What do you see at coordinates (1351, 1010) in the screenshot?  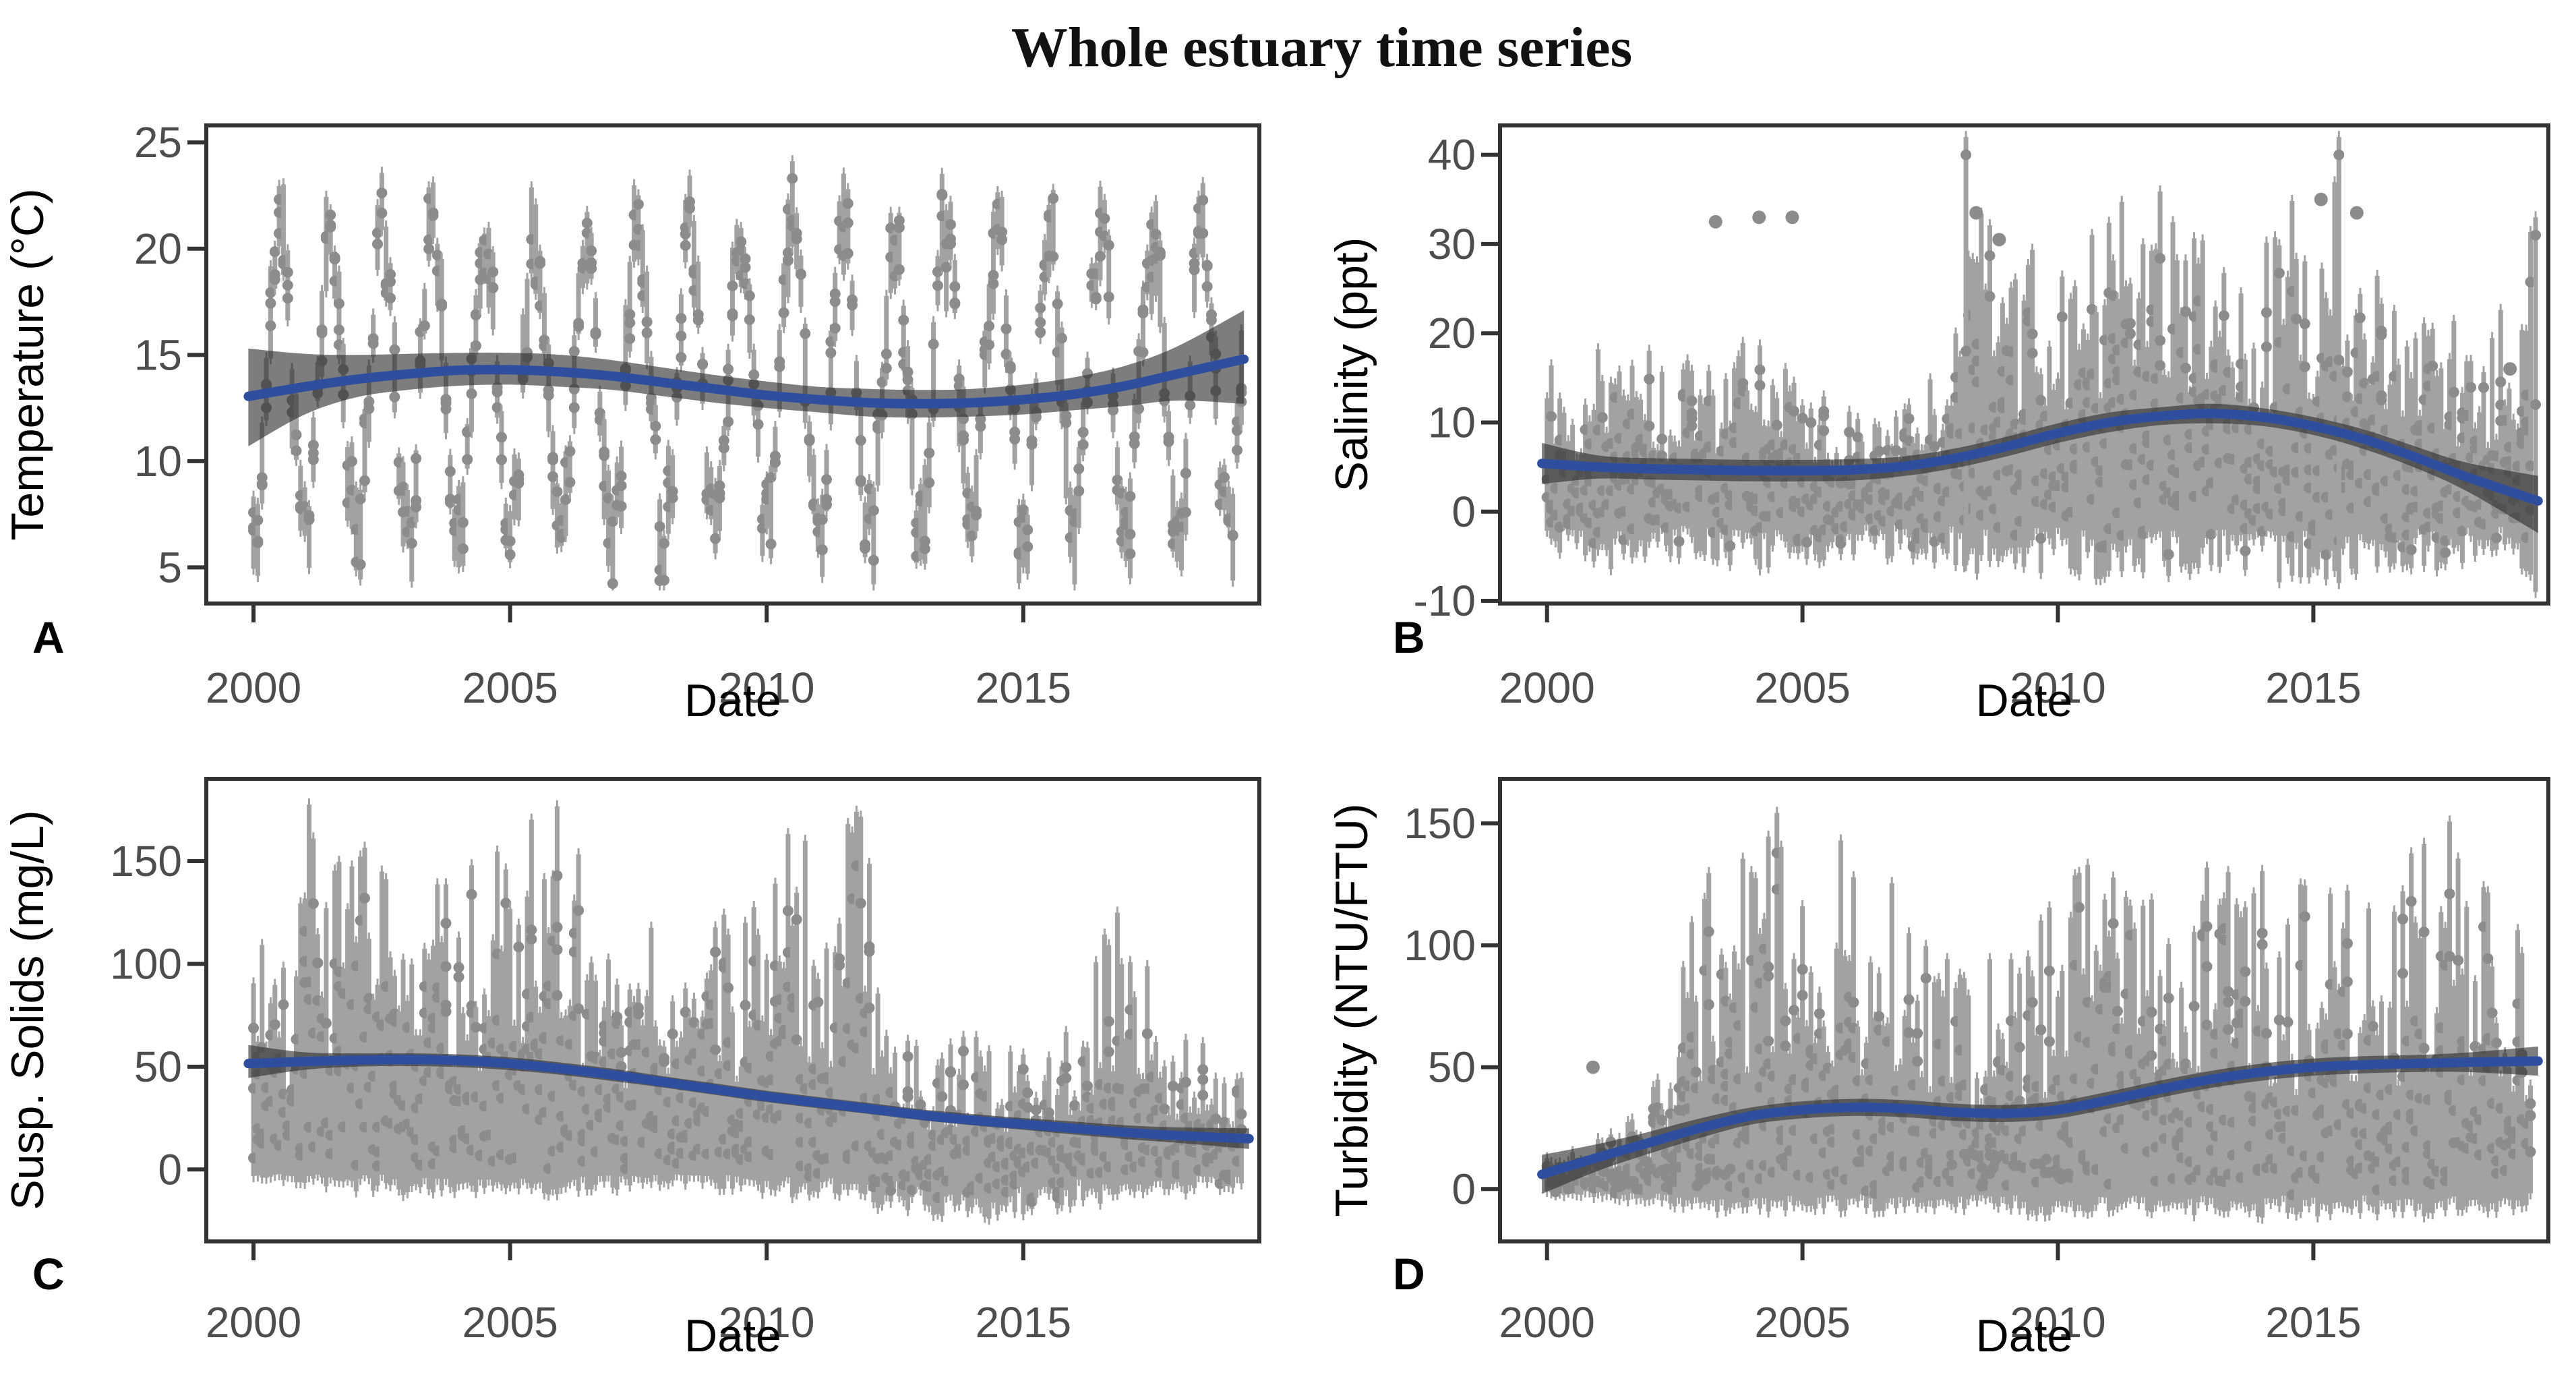 I see `y-axis-title: Turbidity (NTU/FTU)` at bounding box center [1351, 1010].